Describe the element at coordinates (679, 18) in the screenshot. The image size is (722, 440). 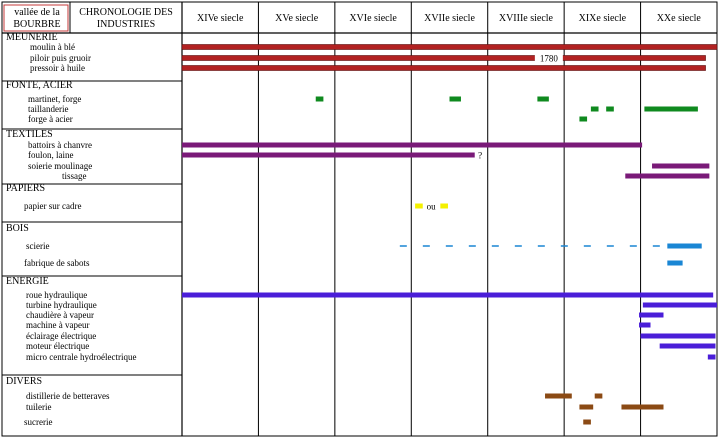
I see `century-header-7: XXe siecle` at that location.